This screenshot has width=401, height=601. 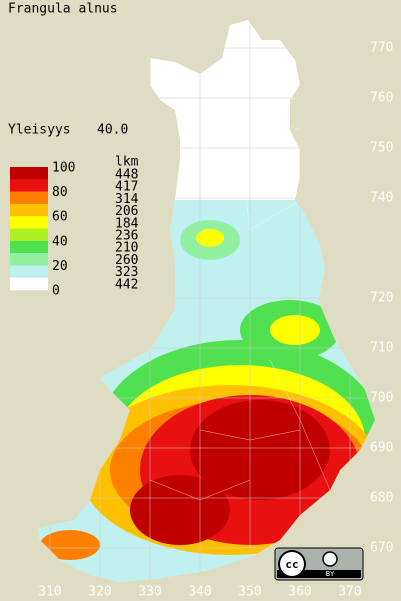 I want to click on x-tick-label: 310, so click(x=49, y=592).